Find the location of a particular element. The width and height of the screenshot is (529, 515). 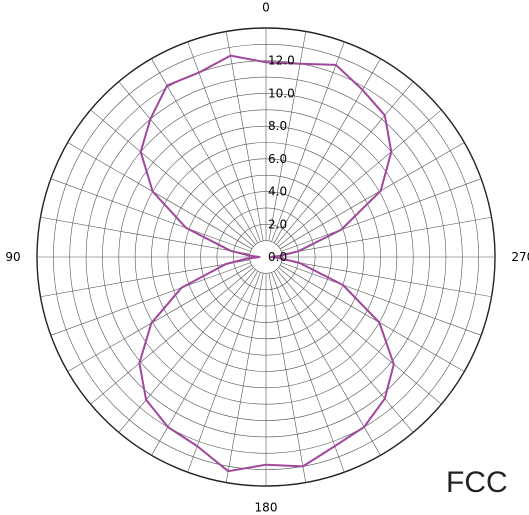

r-tick-label: 10.0 is located at coordinates (281, 93).